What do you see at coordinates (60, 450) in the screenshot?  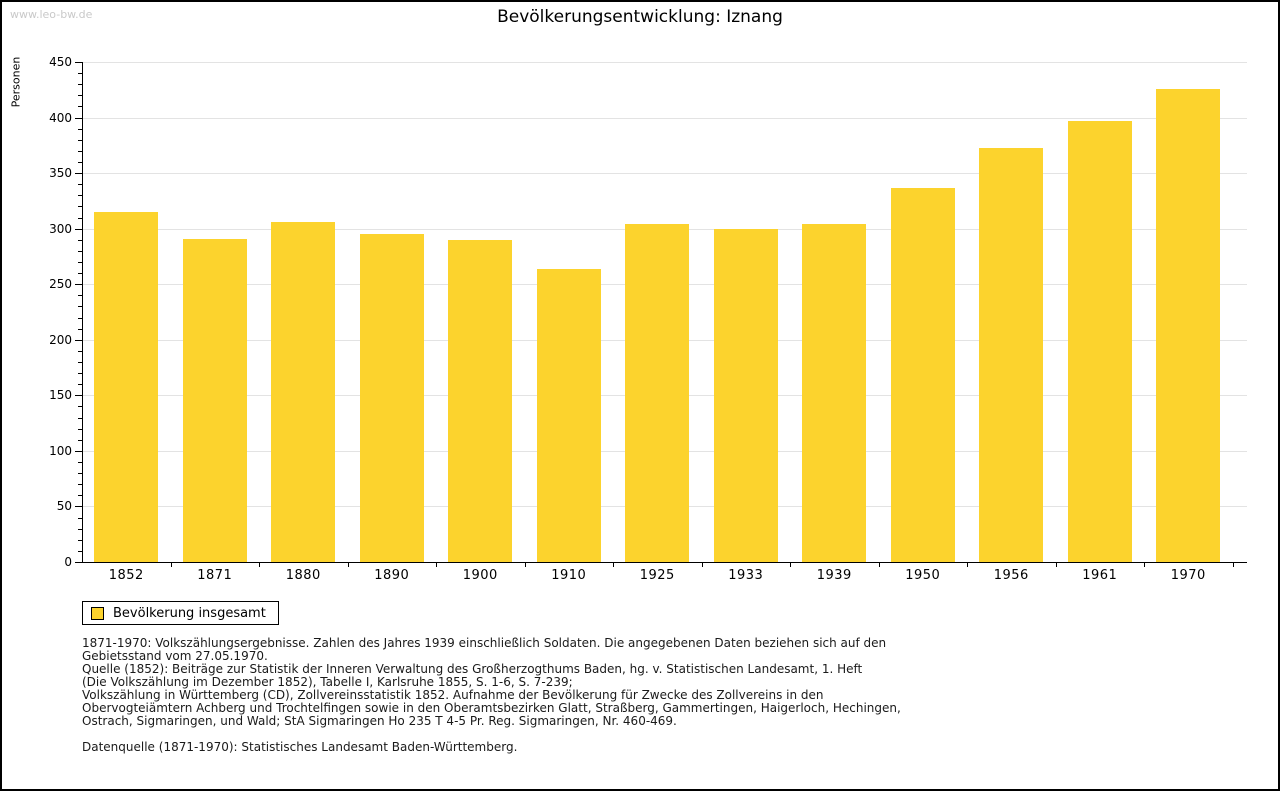 I see `y-tick-label: 100` at bounding box center [60, 450].